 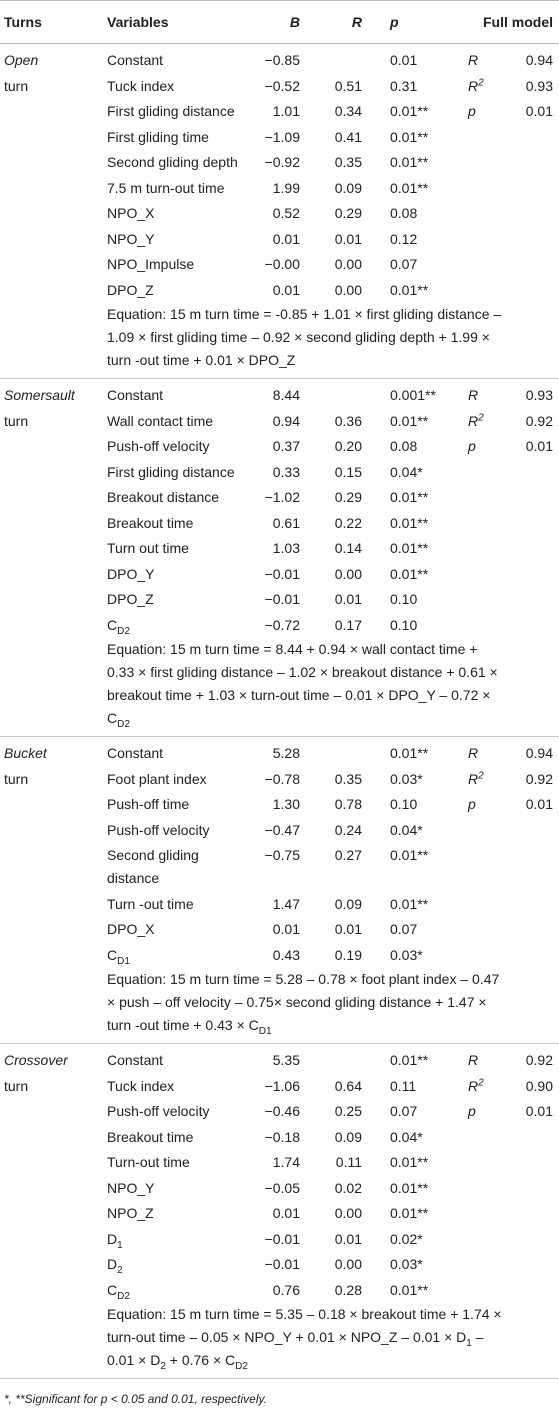 I want to click on b-value: 1.99, so click(x=286, y=187).